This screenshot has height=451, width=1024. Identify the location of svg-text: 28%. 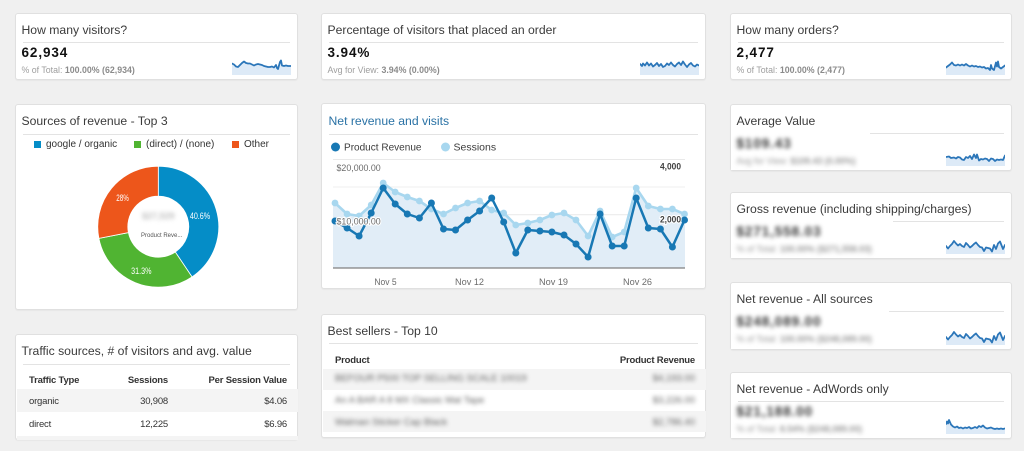
(122, 198).